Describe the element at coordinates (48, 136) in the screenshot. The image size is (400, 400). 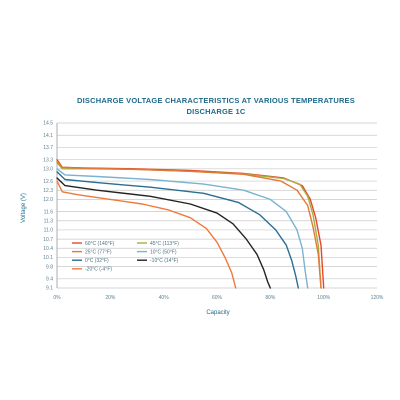
I see `y-tick-label: 14.1` at that location.